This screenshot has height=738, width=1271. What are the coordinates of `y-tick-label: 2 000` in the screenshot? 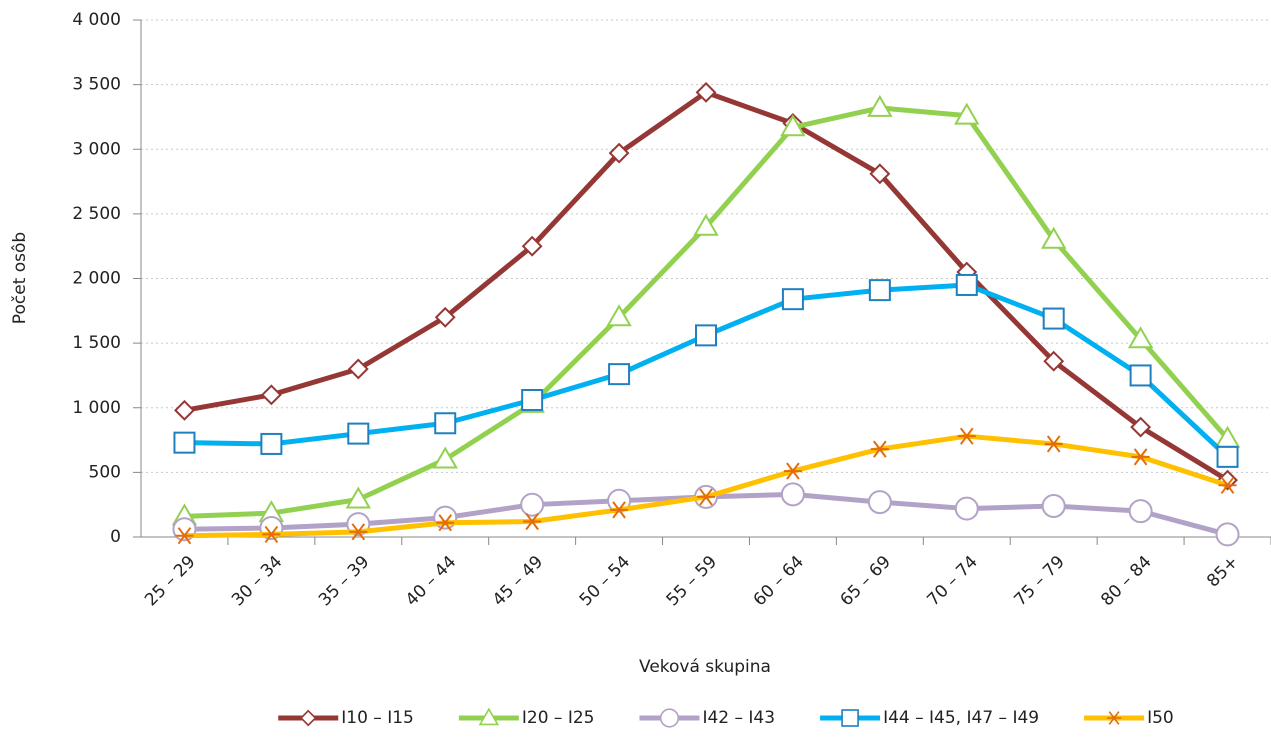 It's located at (96, 279).